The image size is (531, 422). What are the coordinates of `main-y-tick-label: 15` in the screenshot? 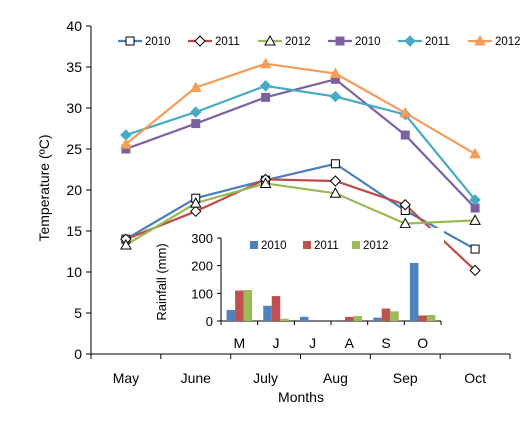 It's located at (74, 231).